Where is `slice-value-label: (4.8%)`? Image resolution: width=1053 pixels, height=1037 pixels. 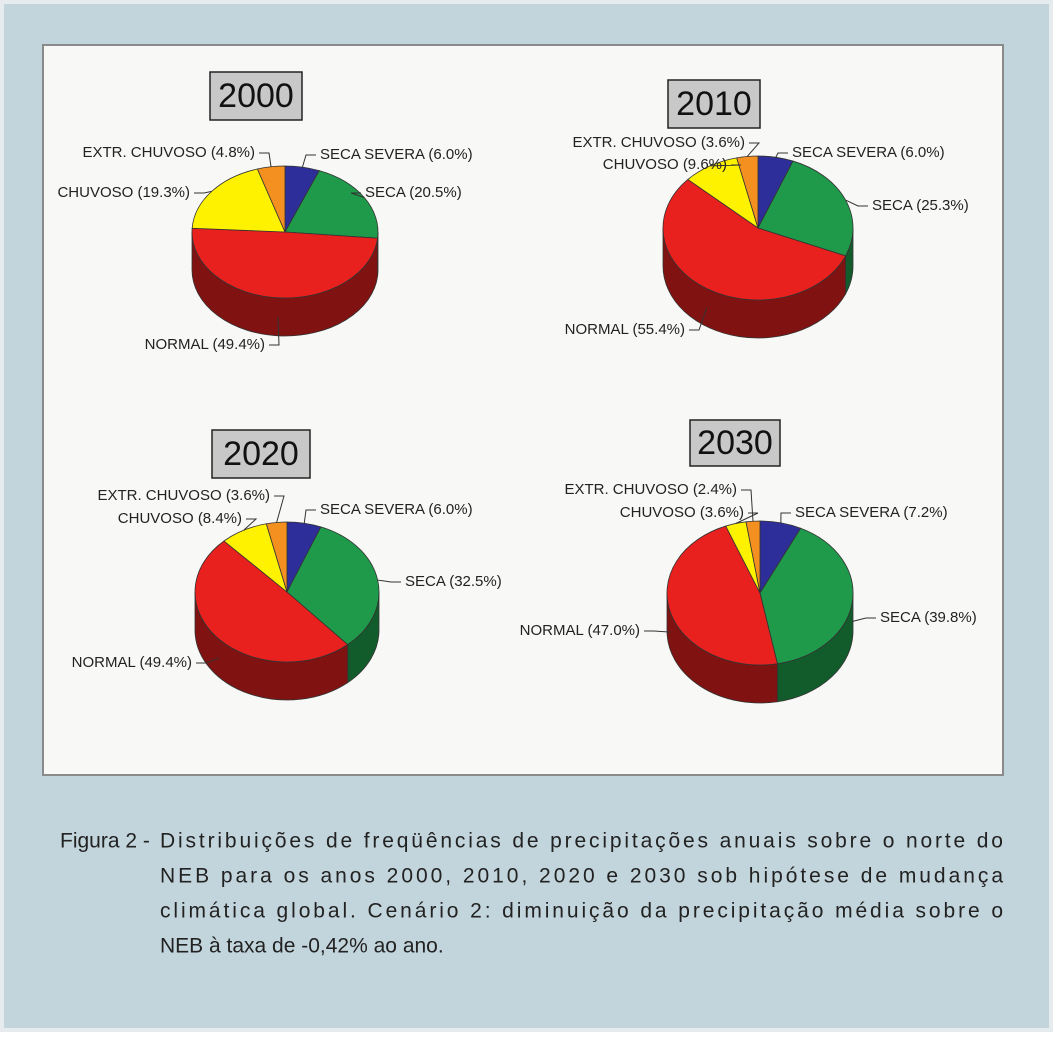 slice-value-label: (4.8%) is located at coordinates (233, 152).